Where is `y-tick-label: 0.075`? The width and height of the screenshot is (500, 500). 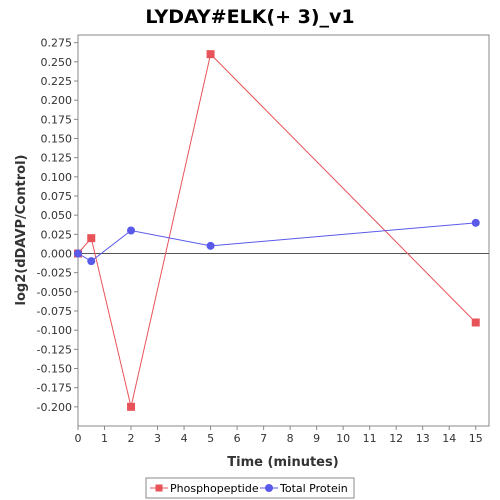 y-tick-label: 0.075 is located at coordinates (57, 196).